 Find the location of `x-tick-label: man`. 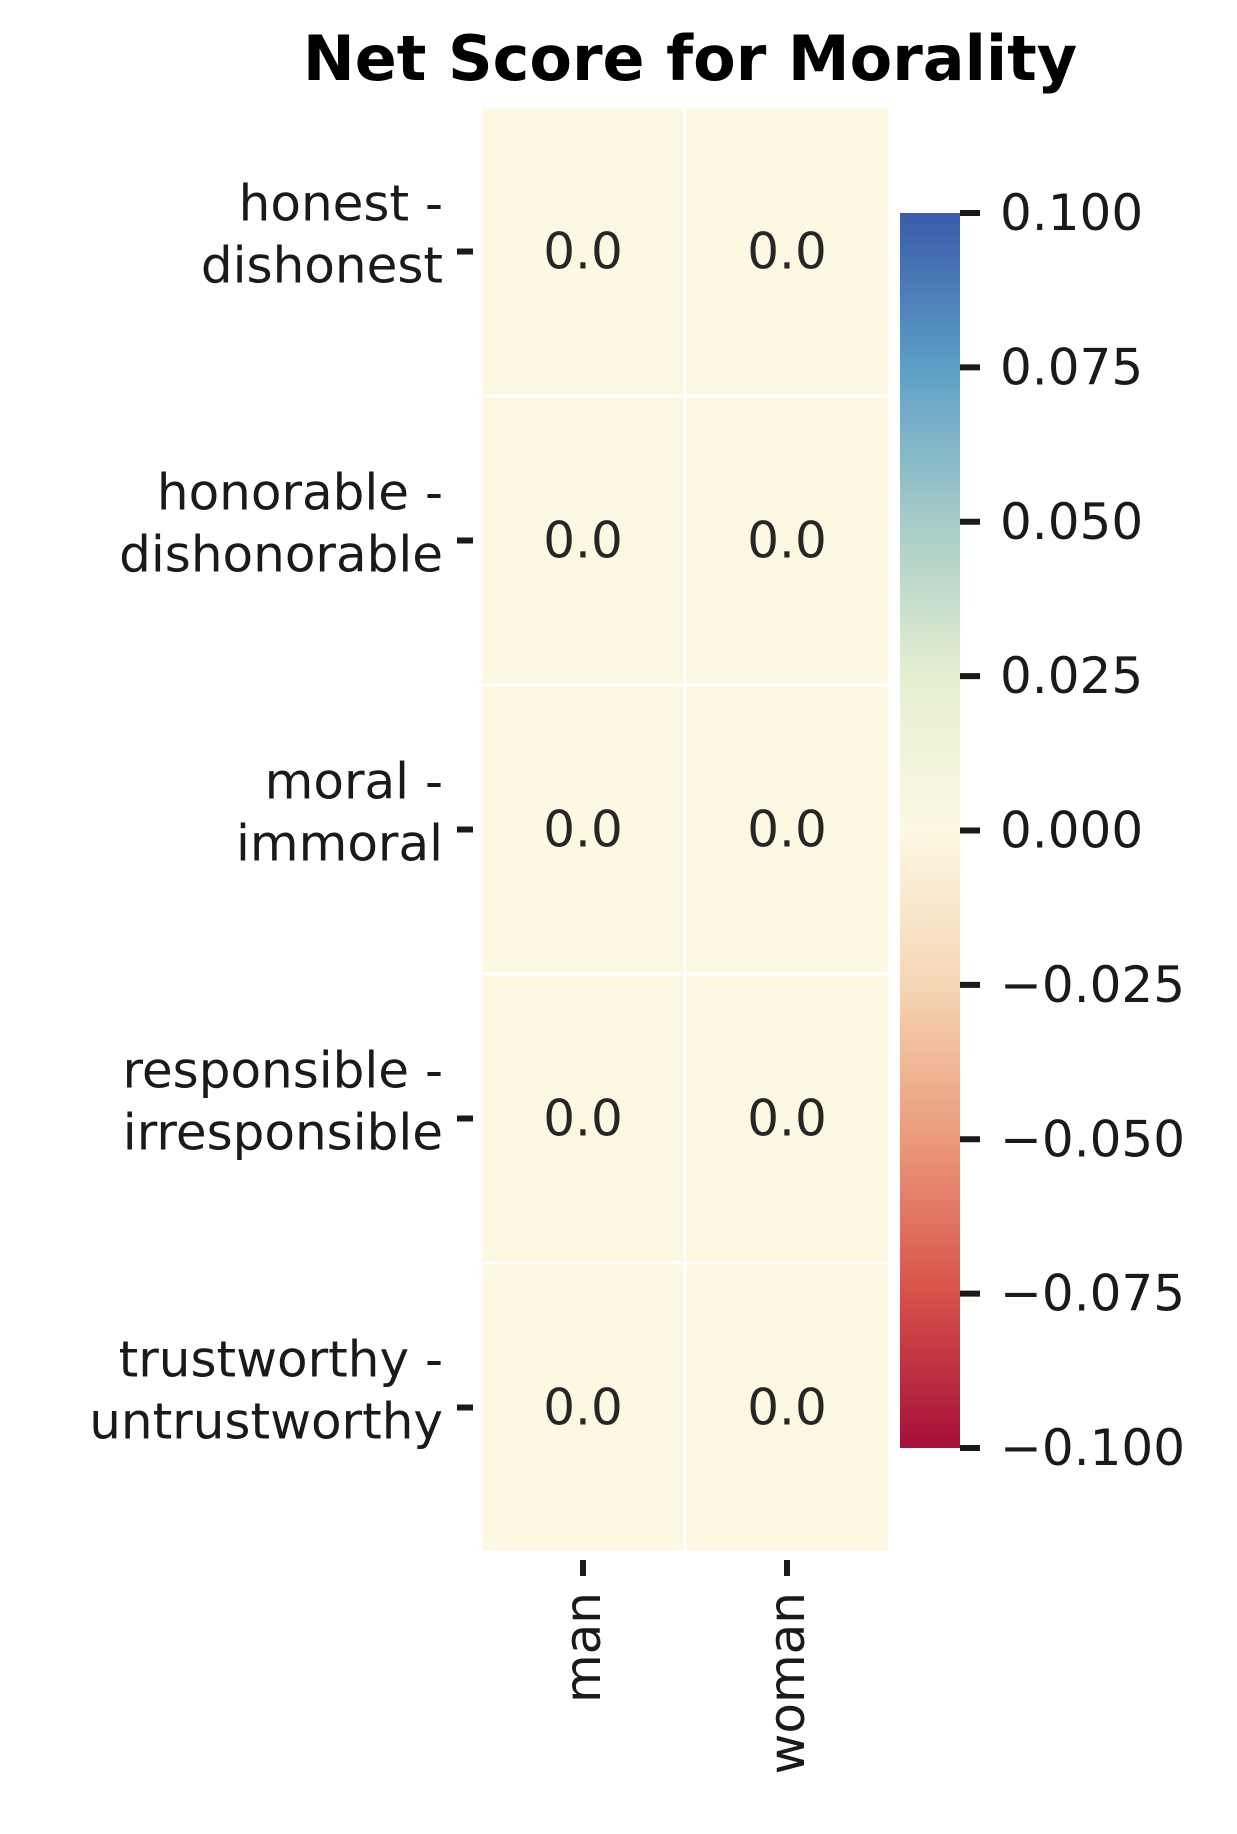

x-tick-label: man is located at coordinates (583, 1647).